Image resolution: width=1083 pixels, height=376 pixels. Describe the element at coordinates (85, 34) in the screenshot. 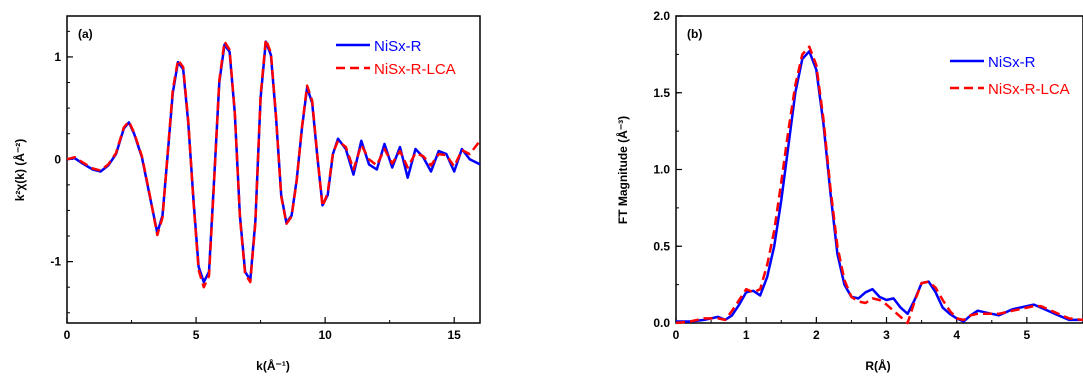

I see `panel-a-label: (a)` at that location.